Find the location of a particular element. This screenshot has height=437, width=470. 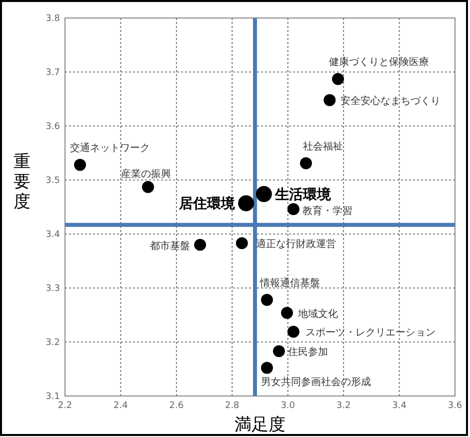

x-tick-label: 3.0 is located at coordinates (288, 406).